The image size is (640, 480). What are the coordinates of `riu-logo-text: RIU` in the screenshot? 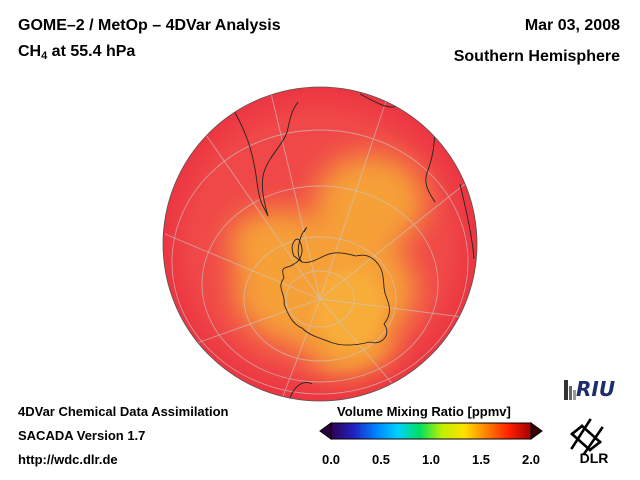 It's located at (595, 389).